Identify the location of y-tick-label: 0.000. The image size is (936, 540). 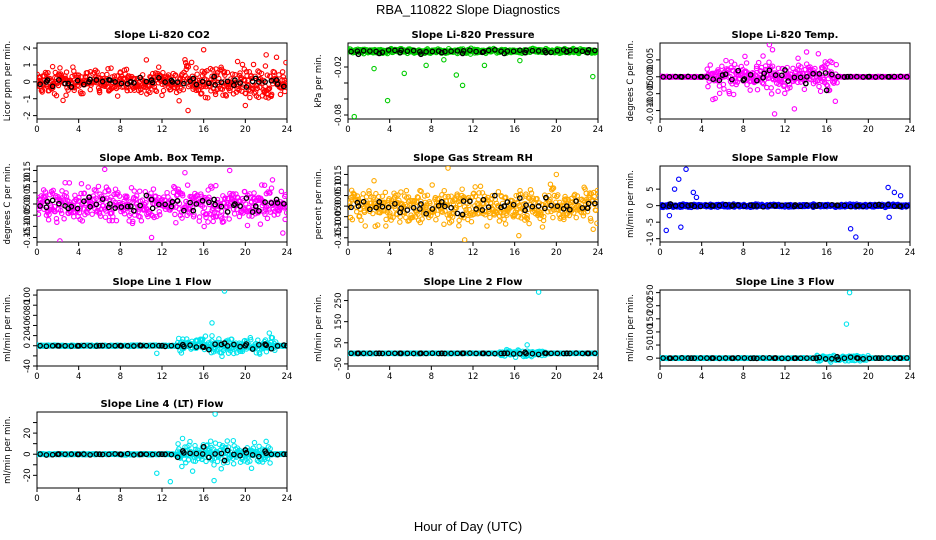
(651, 77).